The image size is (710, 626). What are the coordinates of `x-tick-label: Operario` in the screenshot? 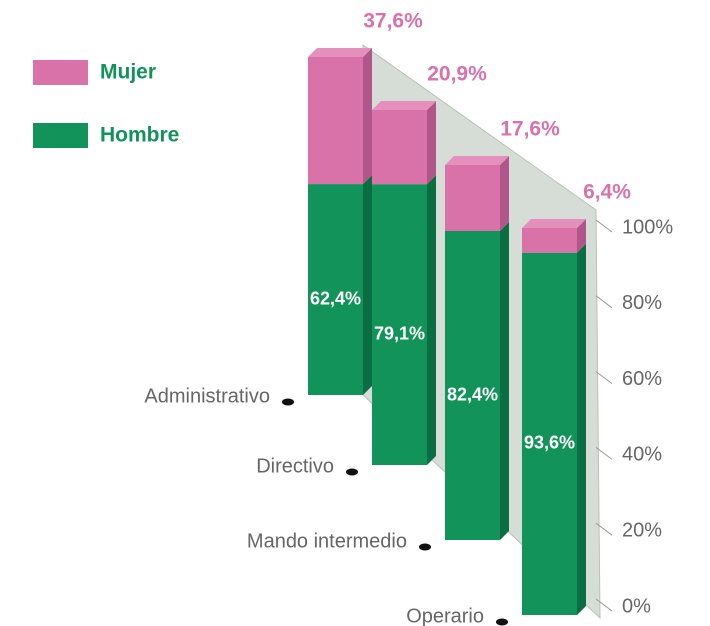 It's located at (445, 615).